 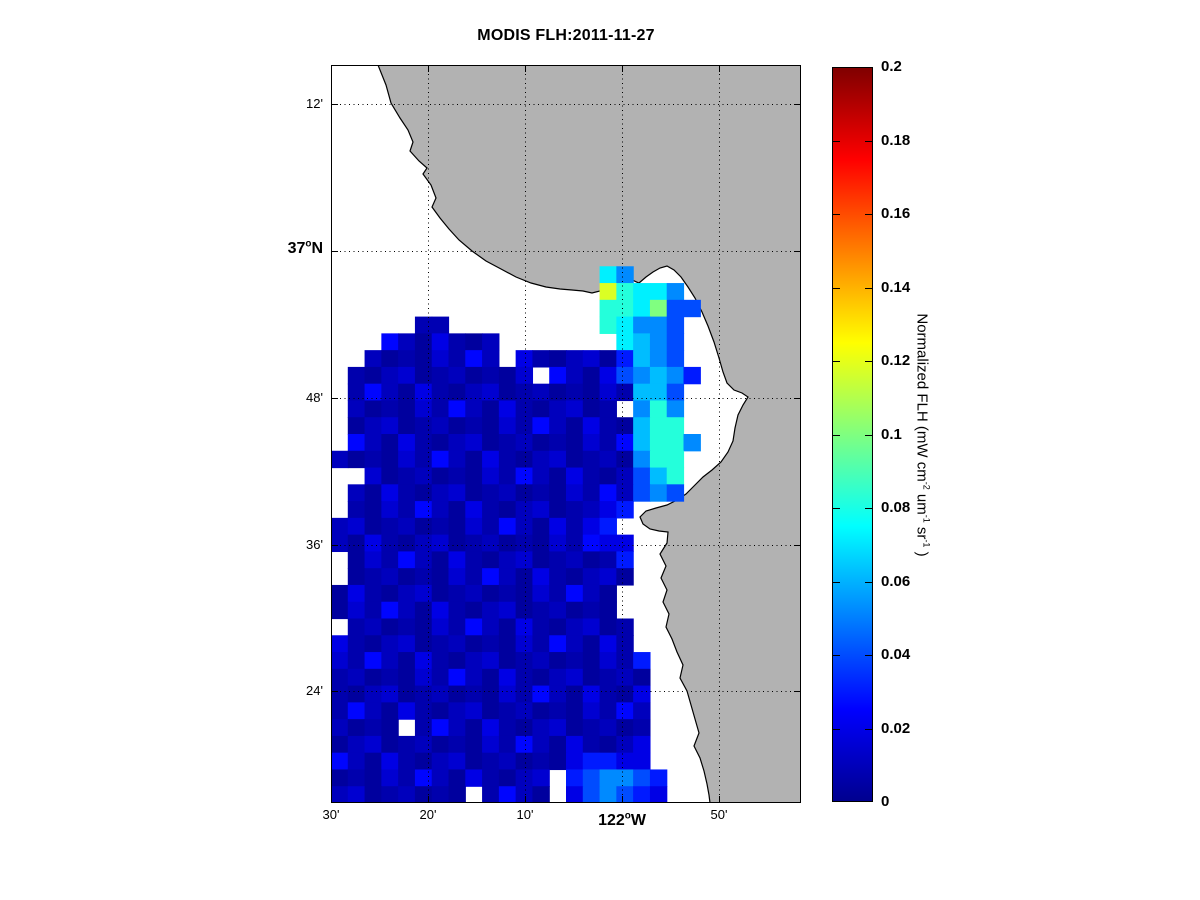 What do you see at coordinates (896, 654) in the screenshot?
I see `colorbar-tick-label: 0.04` at bounding box center [896, 654].